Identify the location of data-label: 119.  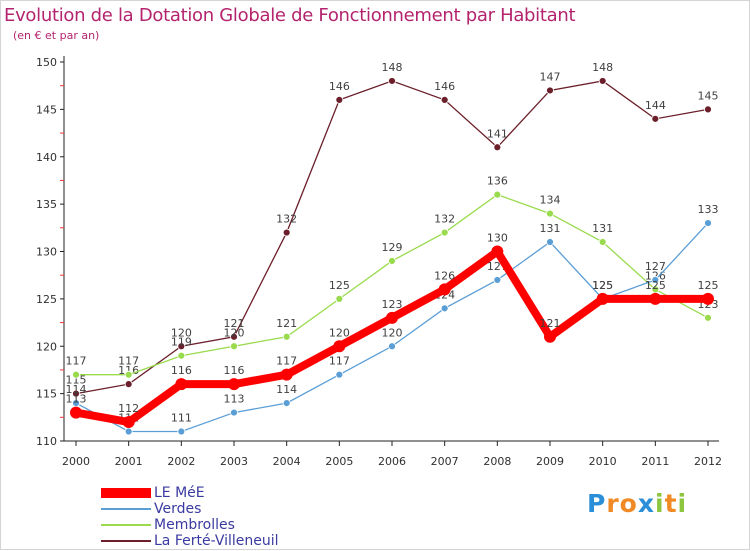
(181, 342).